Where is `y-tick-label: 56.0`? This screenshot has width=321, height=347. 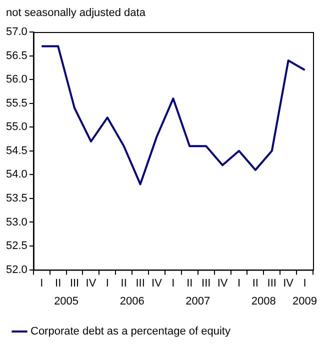 y-tick-label: 56.0 is located at coordinates (17, 80).